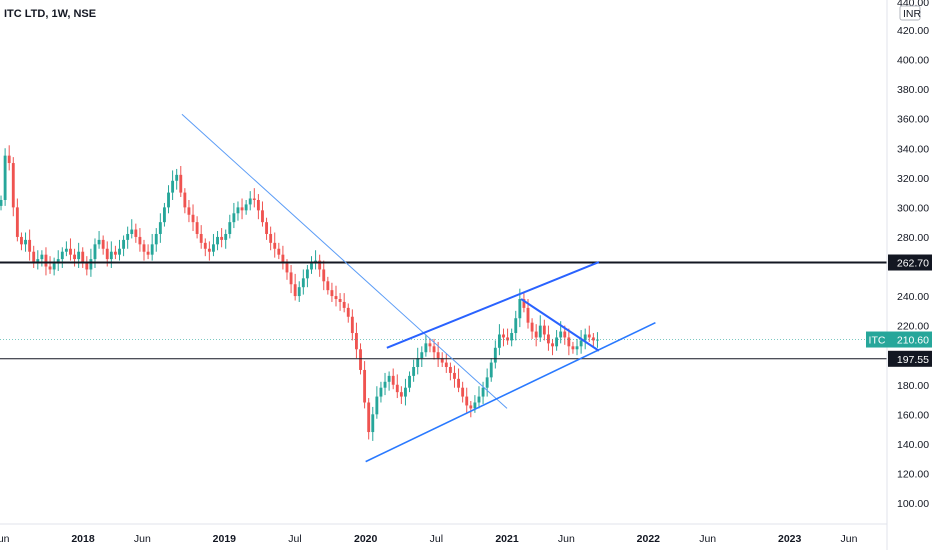 This screenshot has width=932, height=550. Describe the element at coordinates (507, 539) in the screenshot. I see `time-tick-label: 2021` at that location.